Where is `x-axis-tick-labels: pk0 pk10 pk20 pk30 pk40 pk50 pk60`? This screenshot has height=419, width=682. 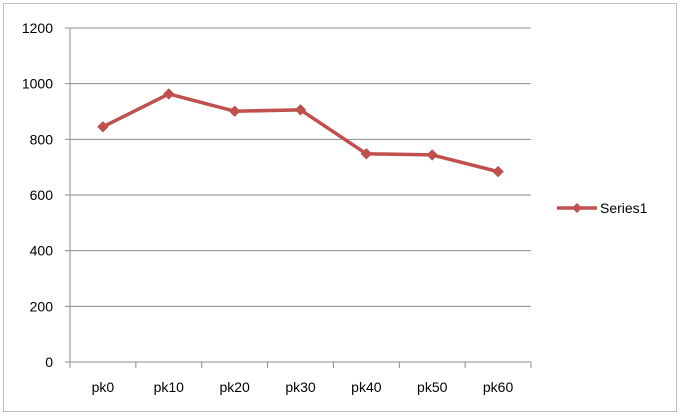
x-axis-tick-labels: pk0 pk10 pk20 pk30 pk40 pk50 pk60 is located at coordinates (303, 387).